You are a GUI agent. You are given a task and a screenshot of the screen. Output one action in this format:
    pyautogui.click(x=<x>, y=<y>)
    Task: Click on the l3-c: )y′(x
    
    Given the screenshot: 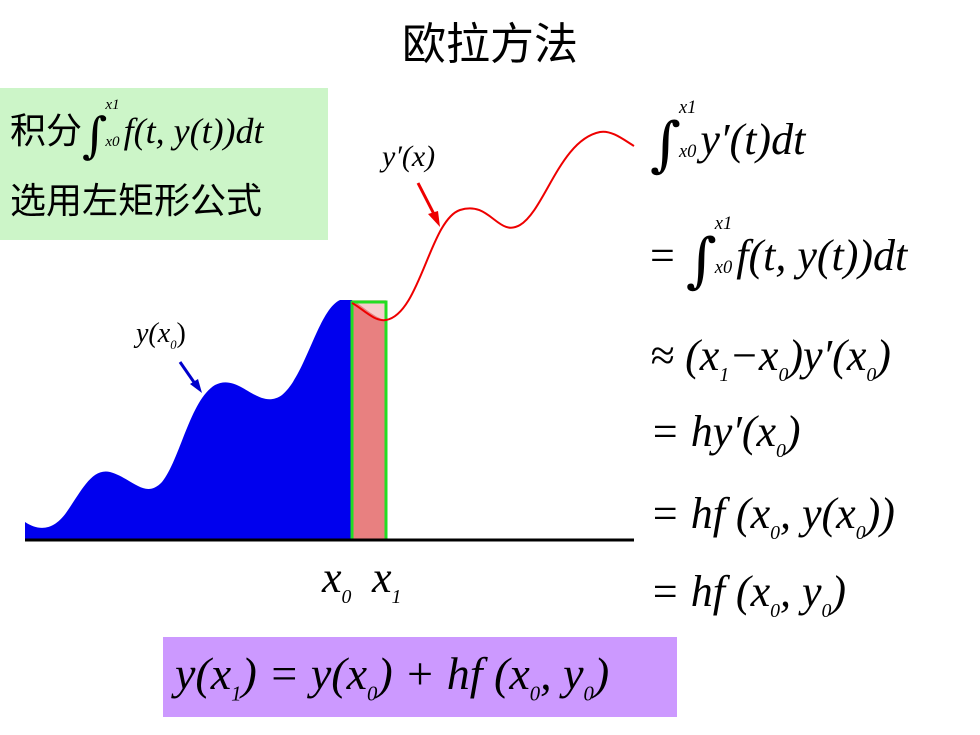 What is the action you would take?
    pyautogui.click(x=827, y=355)
    